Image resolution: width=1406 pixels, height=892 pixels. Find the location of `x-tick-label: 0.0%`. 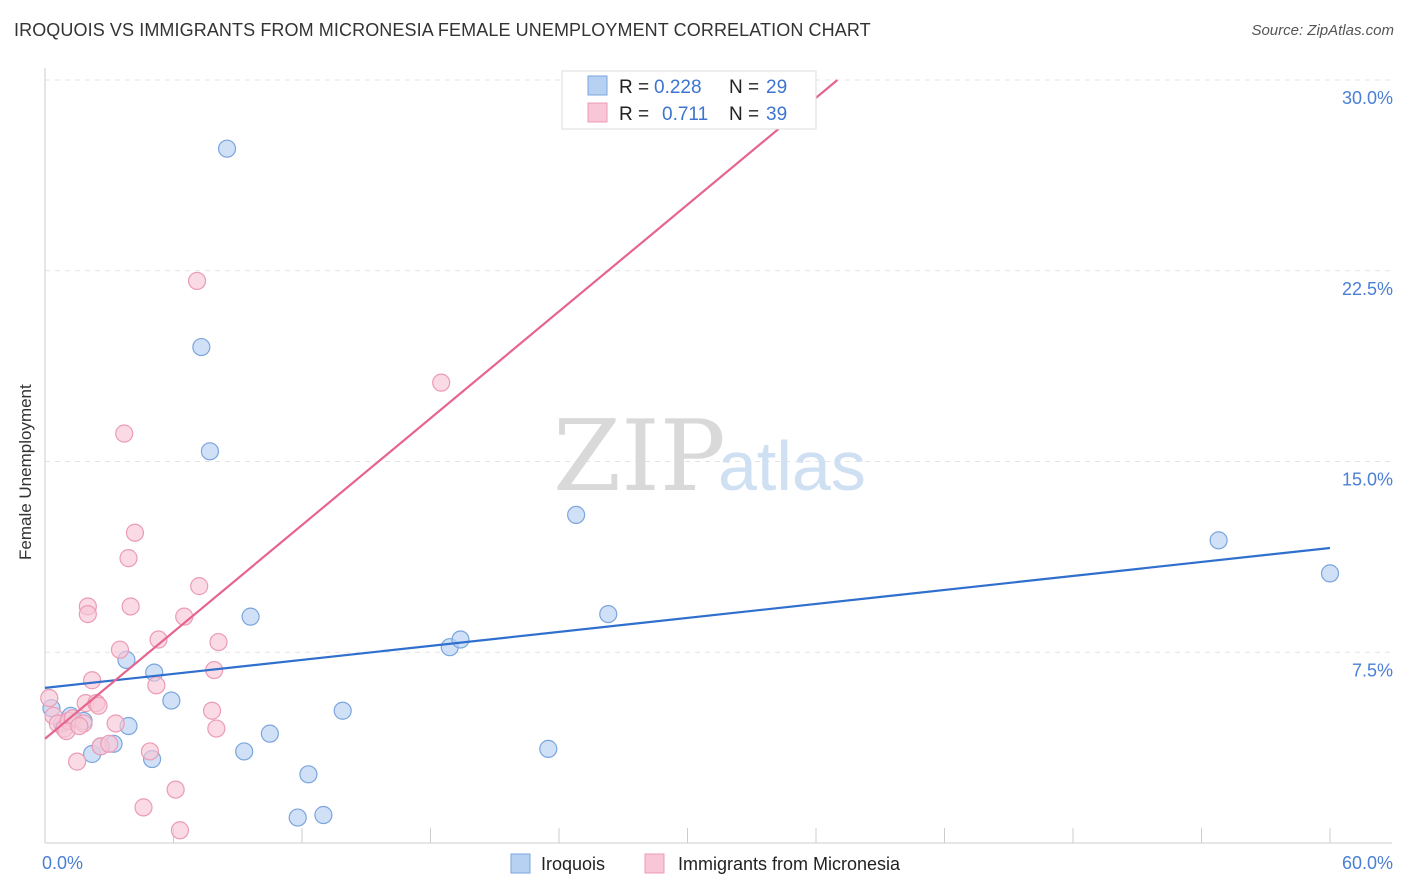

x-tick-label: 0.0% is located at coordinates (62, 863).